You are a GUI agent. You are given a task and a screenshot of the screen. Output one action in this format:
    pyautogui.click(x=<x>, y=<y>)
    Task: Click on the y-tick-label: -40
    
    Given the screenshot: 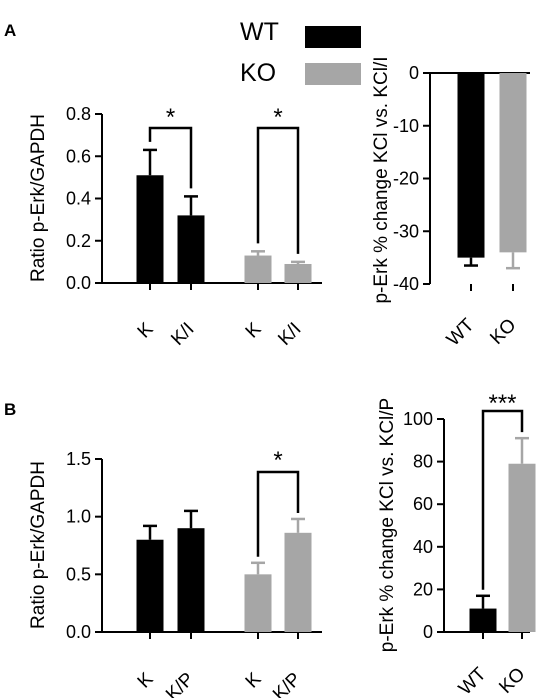 What is the action you would take?
    pyautogui.click(x=406, y=284)
    